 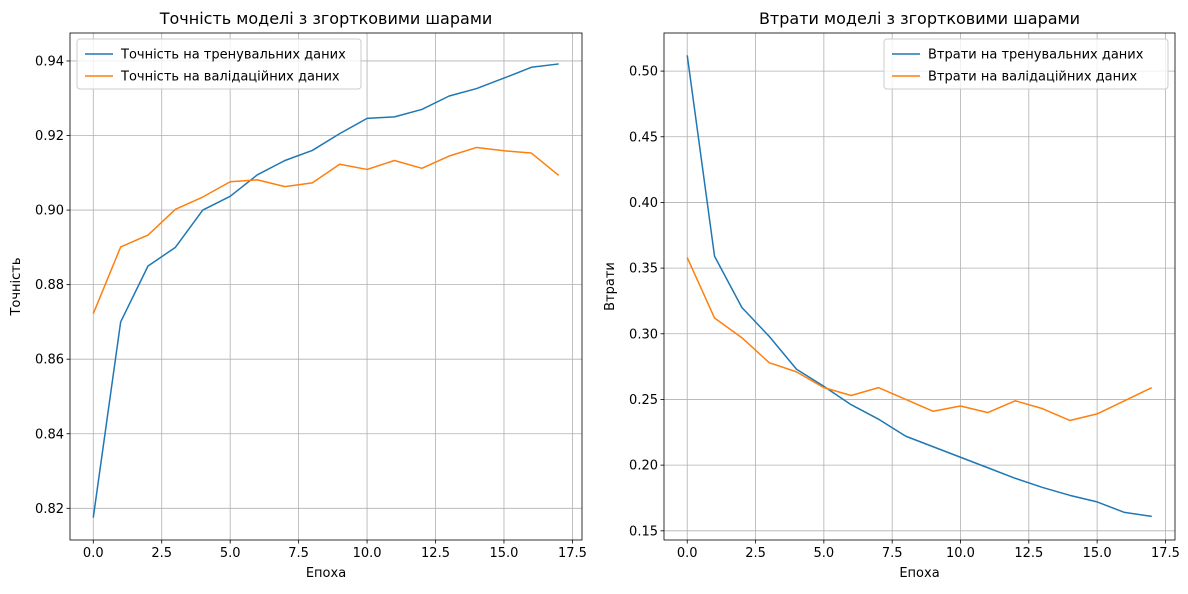 What do you see at coordinates (230, 77) in the screenshot?
I see `legend-label-validation: Точність на валідаційних даних` at bounding box center [230, 77].